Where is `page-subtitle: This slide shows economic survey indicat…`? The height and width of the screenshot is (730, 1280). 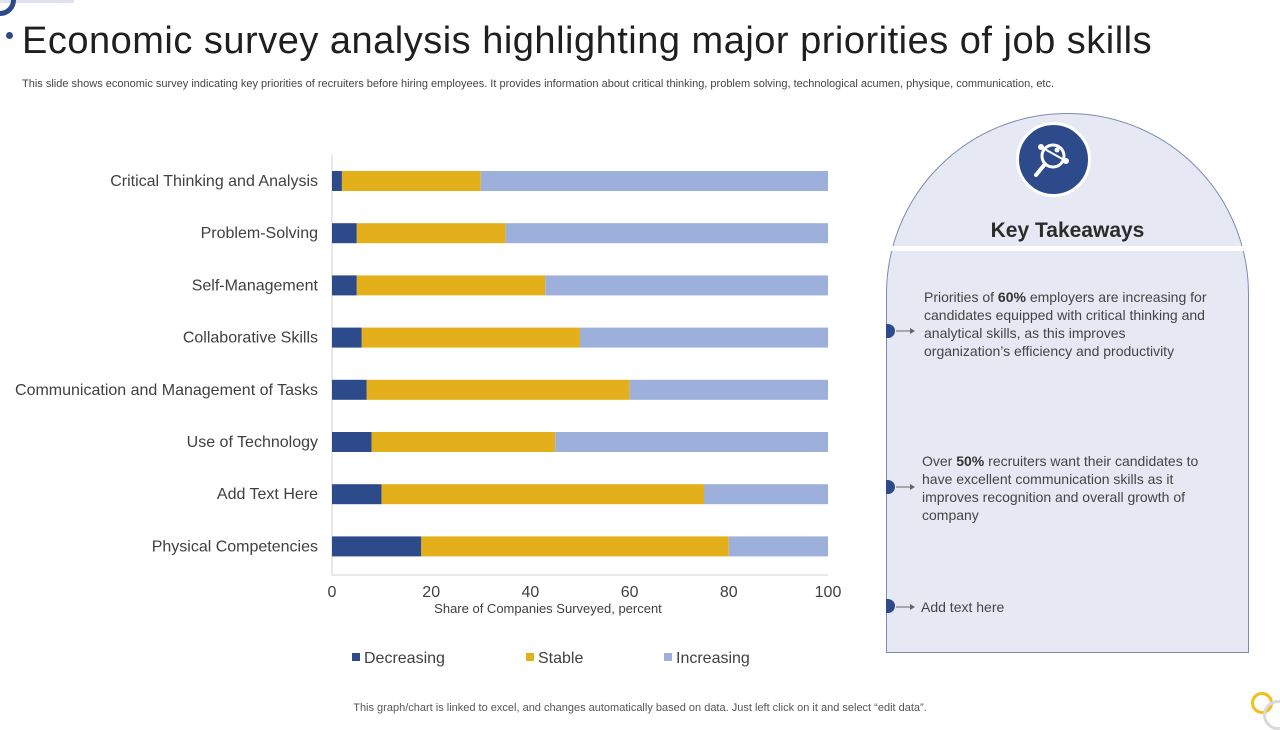 page-subtitle: This slide shows economic survey indicat… is located at coordinates (538, 84).